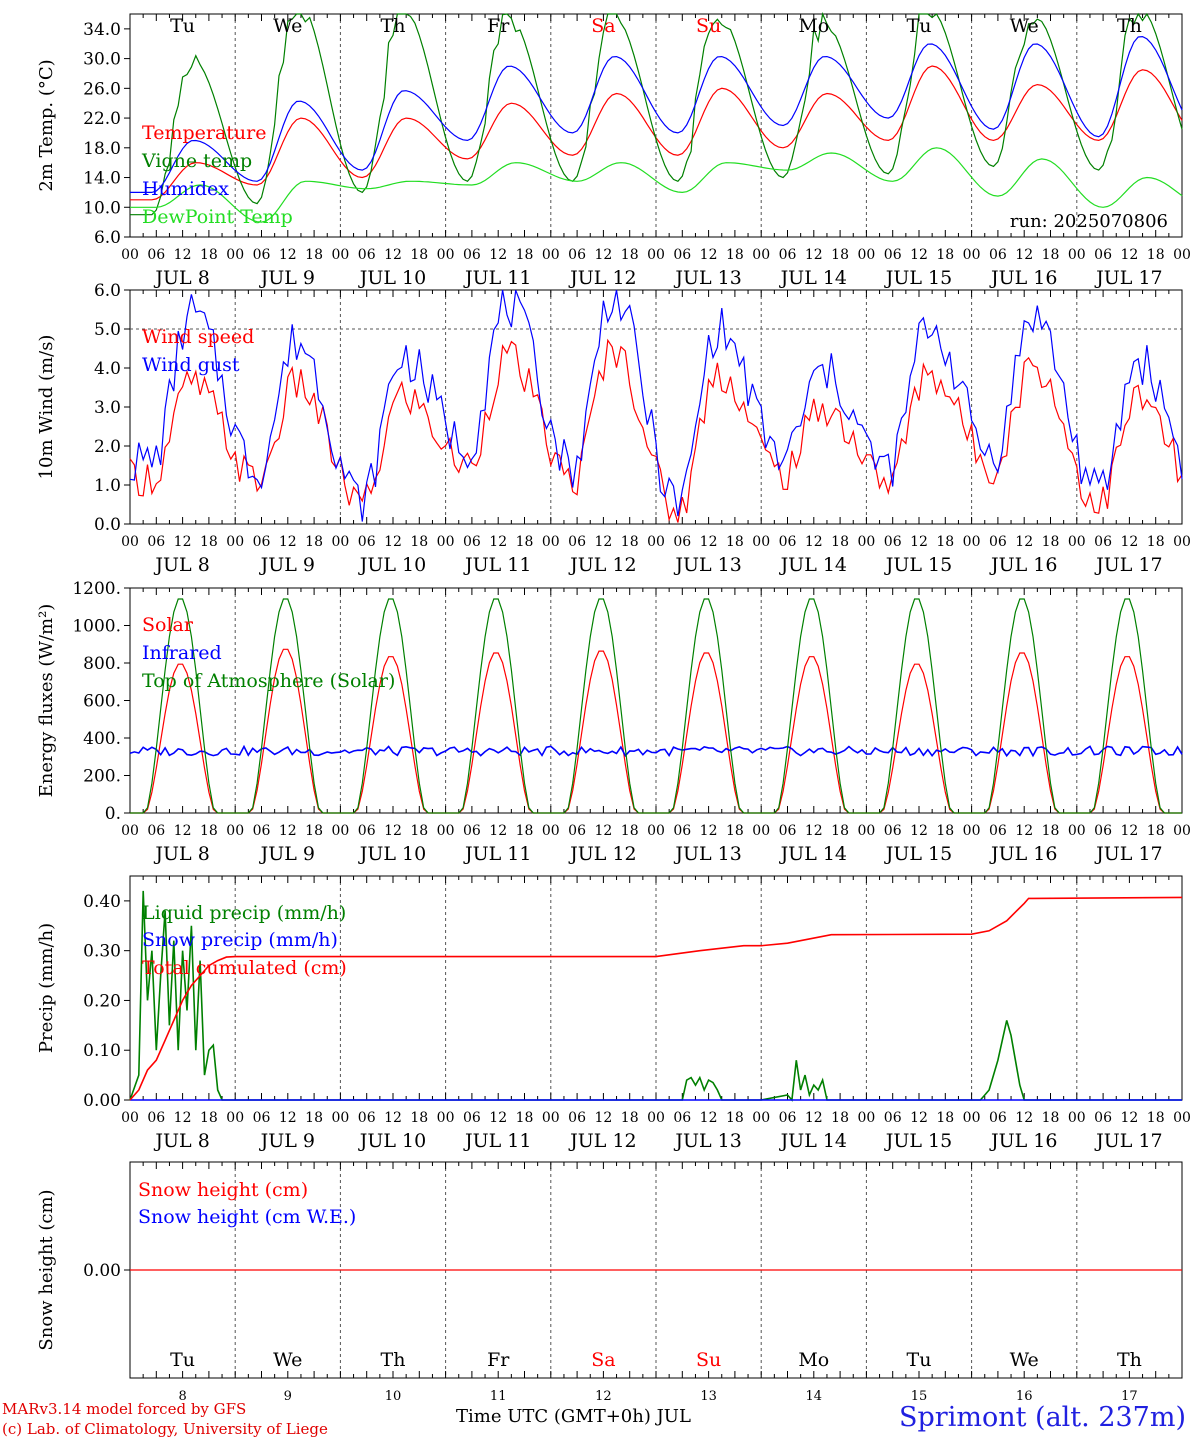 This screenshot has height=1440, width=1194. I want to click on y-tick-label: 10.0, so click(102, 208).